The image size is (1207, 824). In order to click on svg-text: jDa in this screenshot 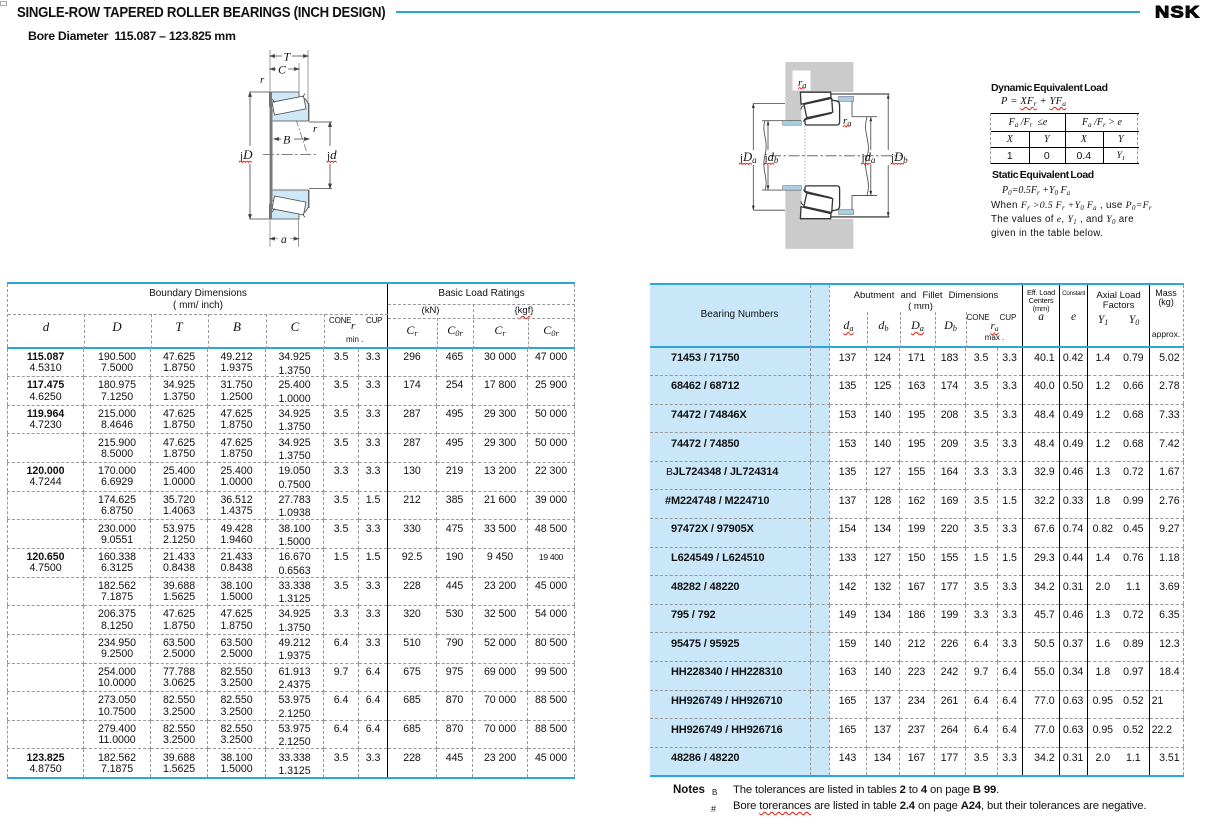, I will do `click(748, 157)`.